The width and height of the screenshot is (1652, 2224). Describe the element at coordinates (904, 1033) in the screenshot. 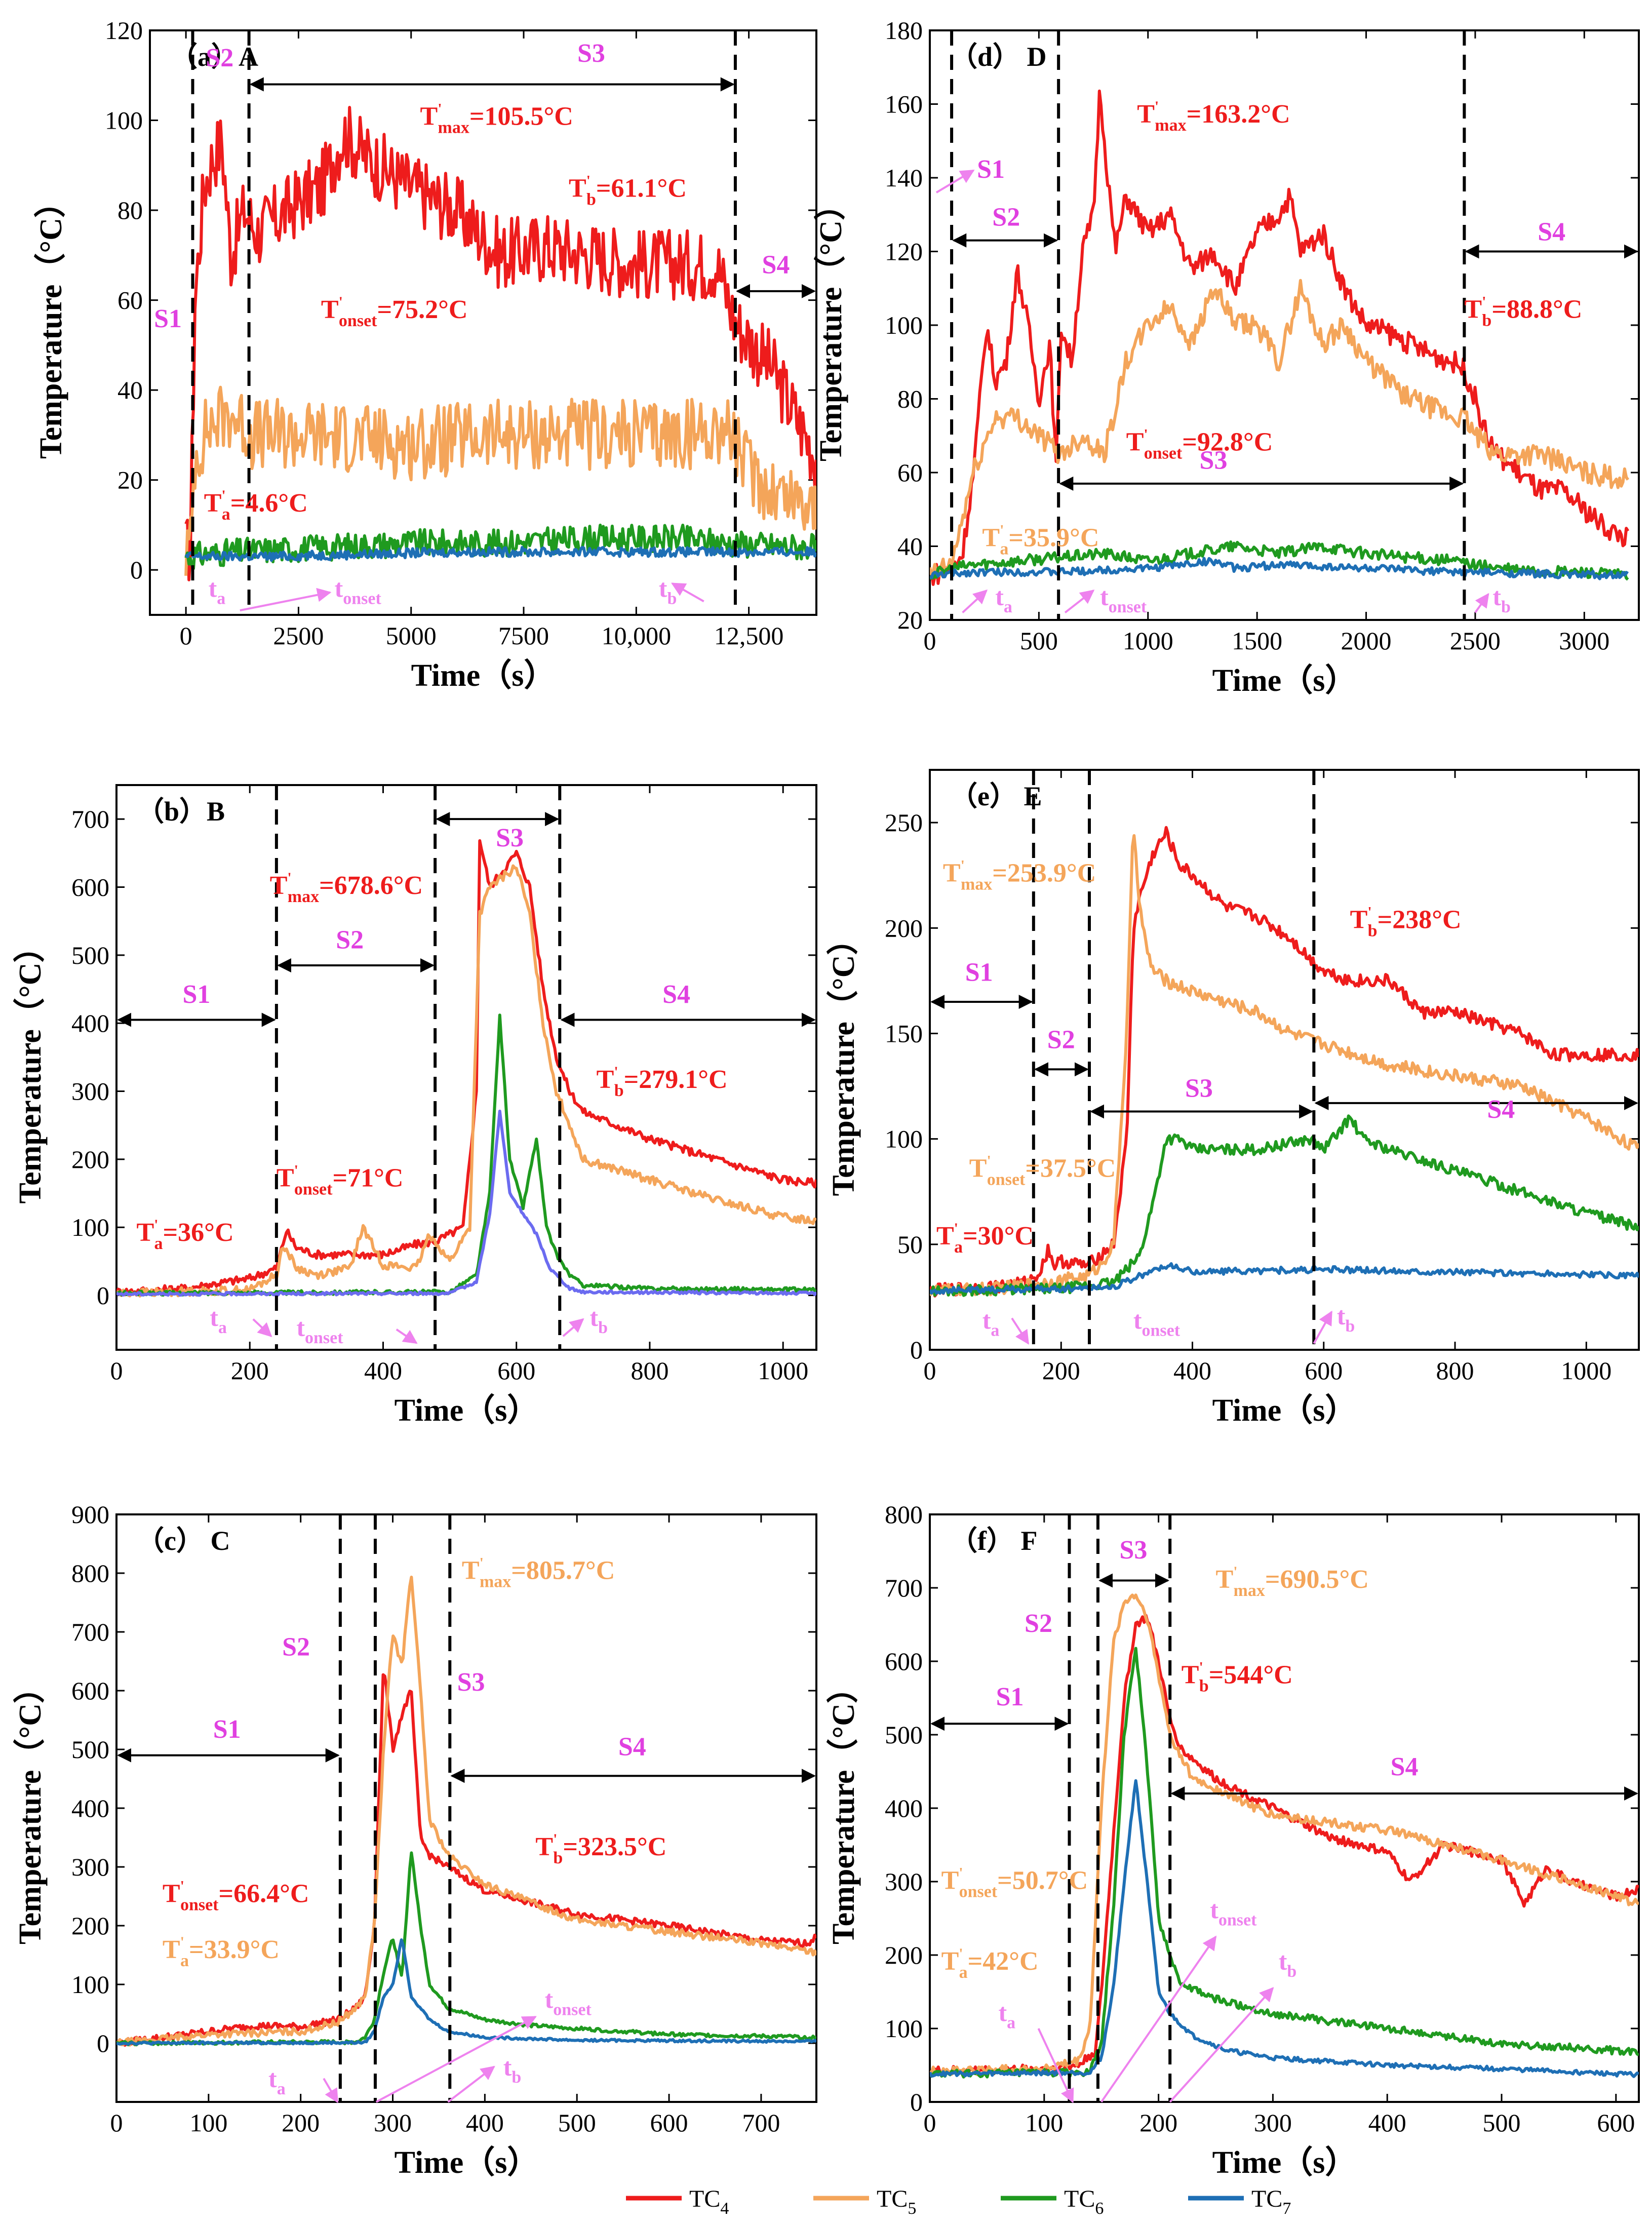

I see `y-tick-label: 150` at that location.